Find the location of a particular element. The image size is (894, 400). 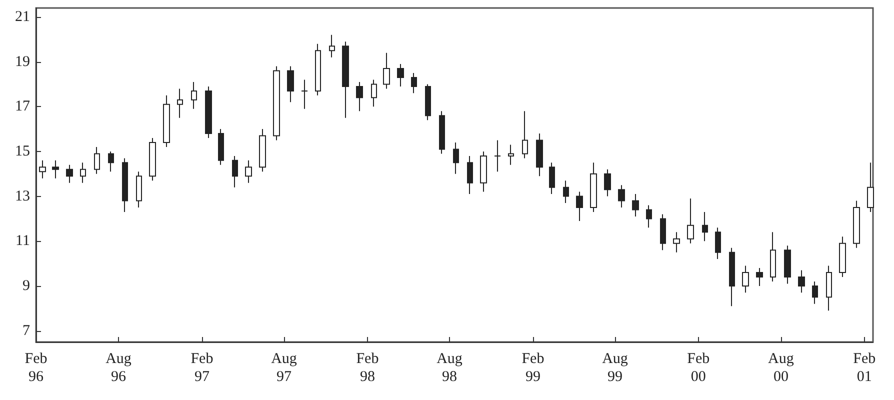

y-tick-label: 15 is located at coordinates (22, 151).